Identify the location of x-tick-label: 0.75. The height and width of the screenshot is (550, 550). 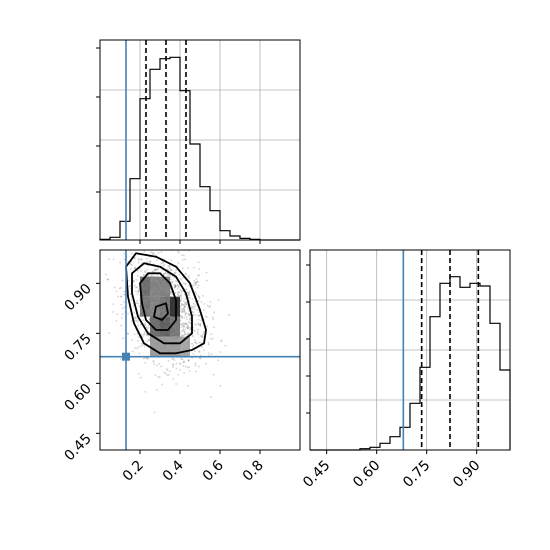
(416, 474).